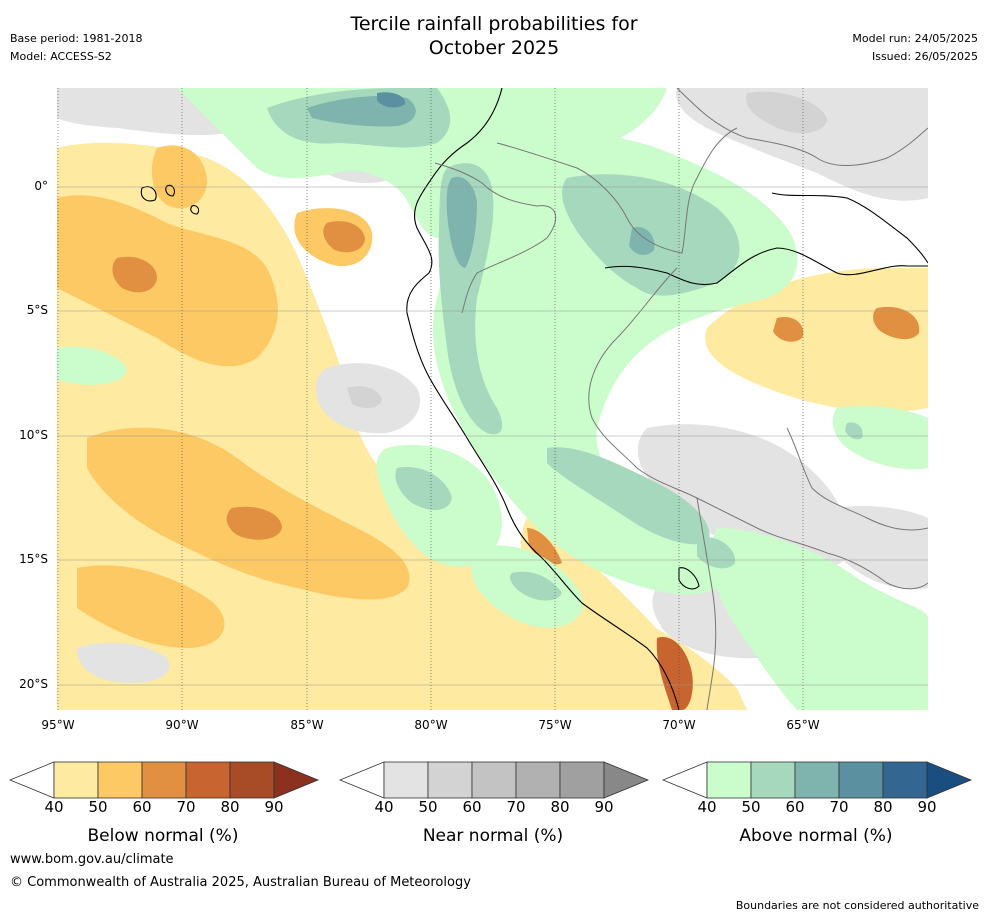 Image resolution: width=988 pixels, height=919 pixels. Describe the element at coordinates (92, 859) in the screenshot. I see `footer-url: www.bom.gov.au/climate` at that location.